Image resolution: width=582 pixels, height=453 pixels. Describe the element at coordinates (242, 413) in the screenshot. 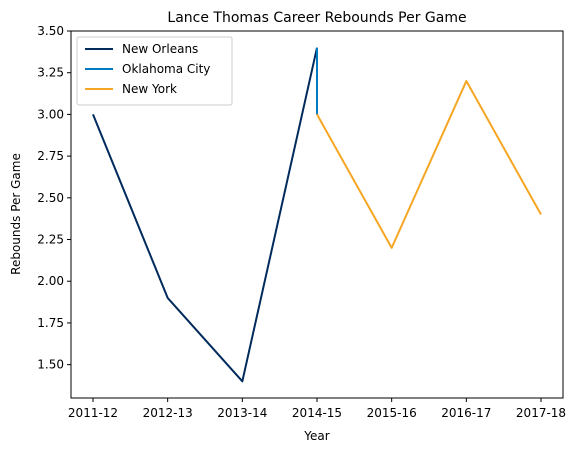

I see `x-tick-label: 2013-14` at that location.